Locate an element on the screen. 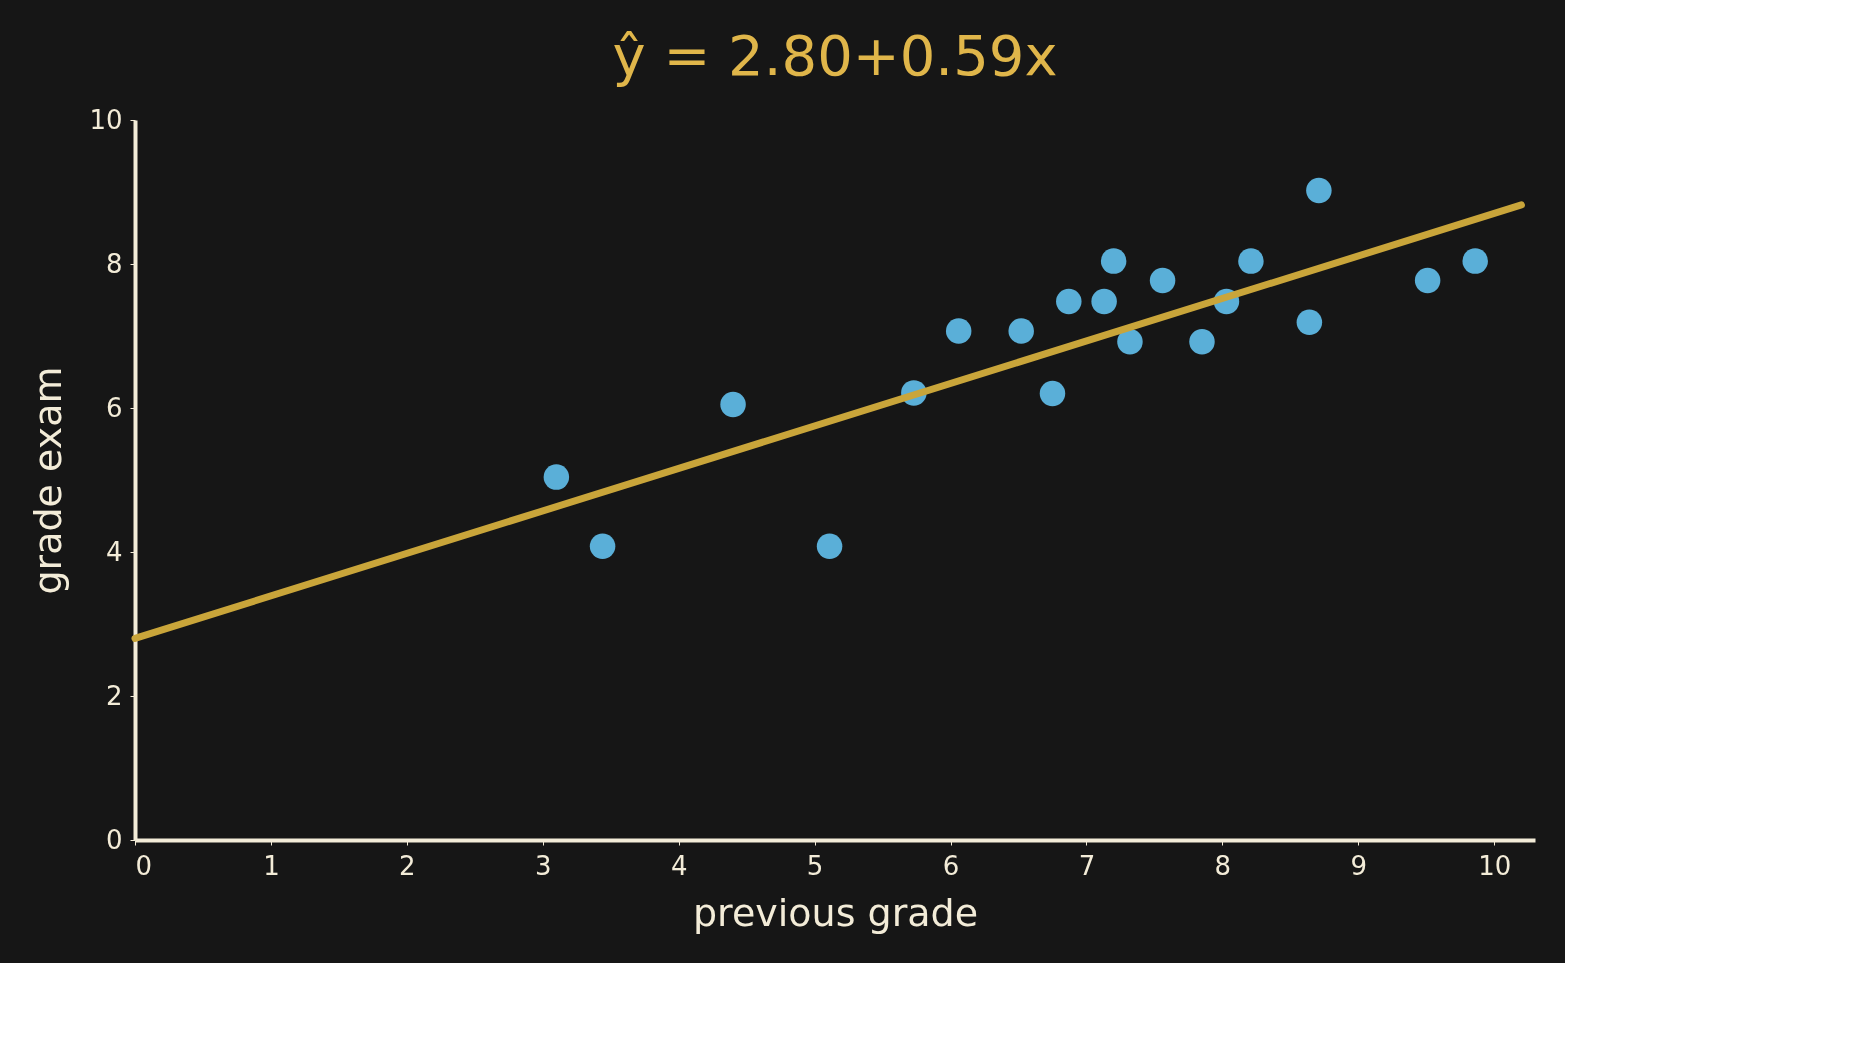 The image size is (1855, 1052). y-tick-label: 4 is located at coordinates (114, 551).